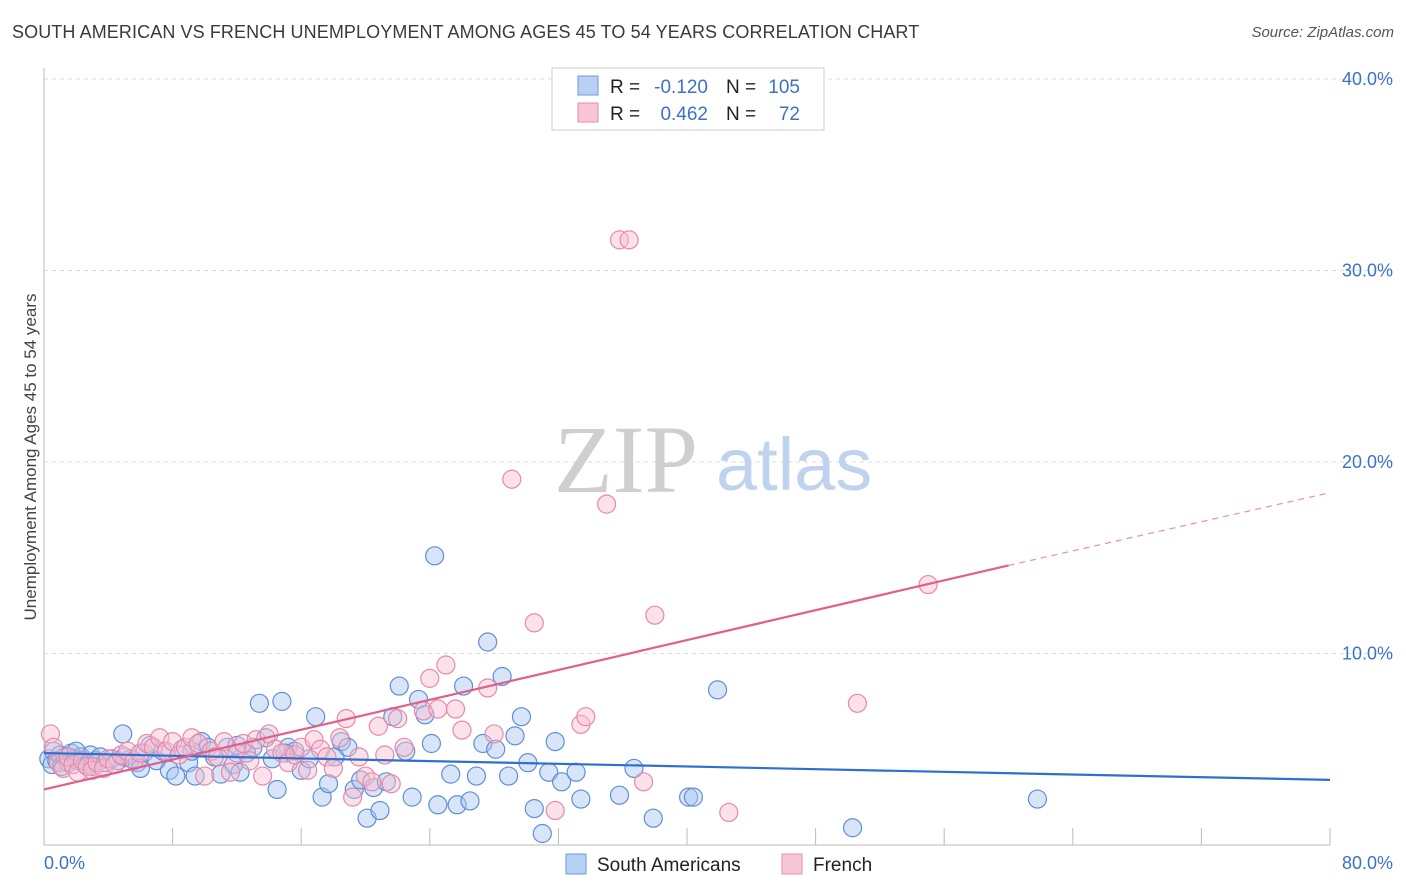  What do you see at coordinates (588, 112) in the screenshot?
I see `stats-legend-pink-swatch` at bounding box center [588, 112].